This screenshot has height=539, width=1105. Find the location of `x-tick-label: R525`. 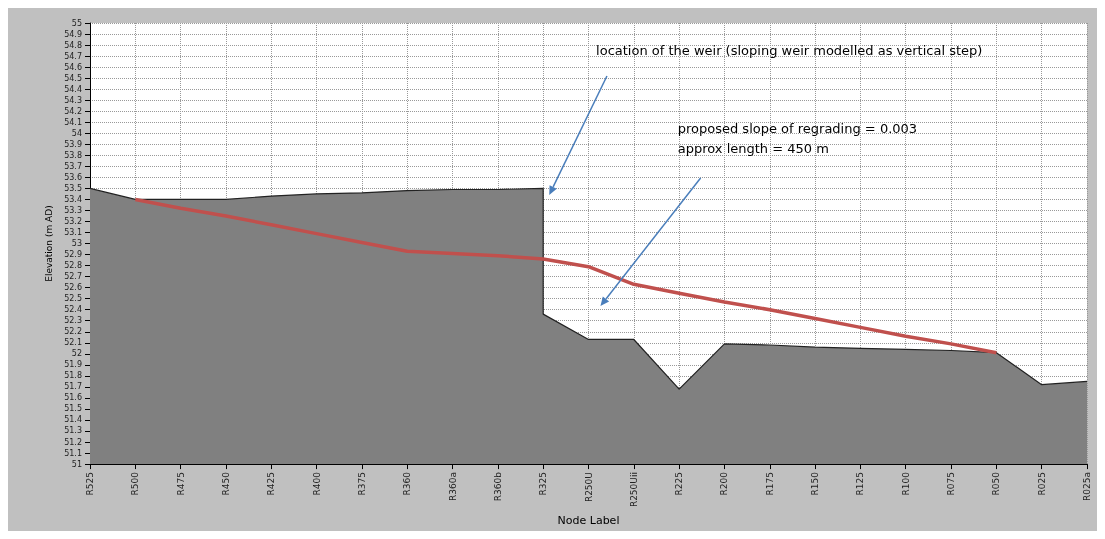

x-tick-label: R525 is located at coordinates (90, 484).